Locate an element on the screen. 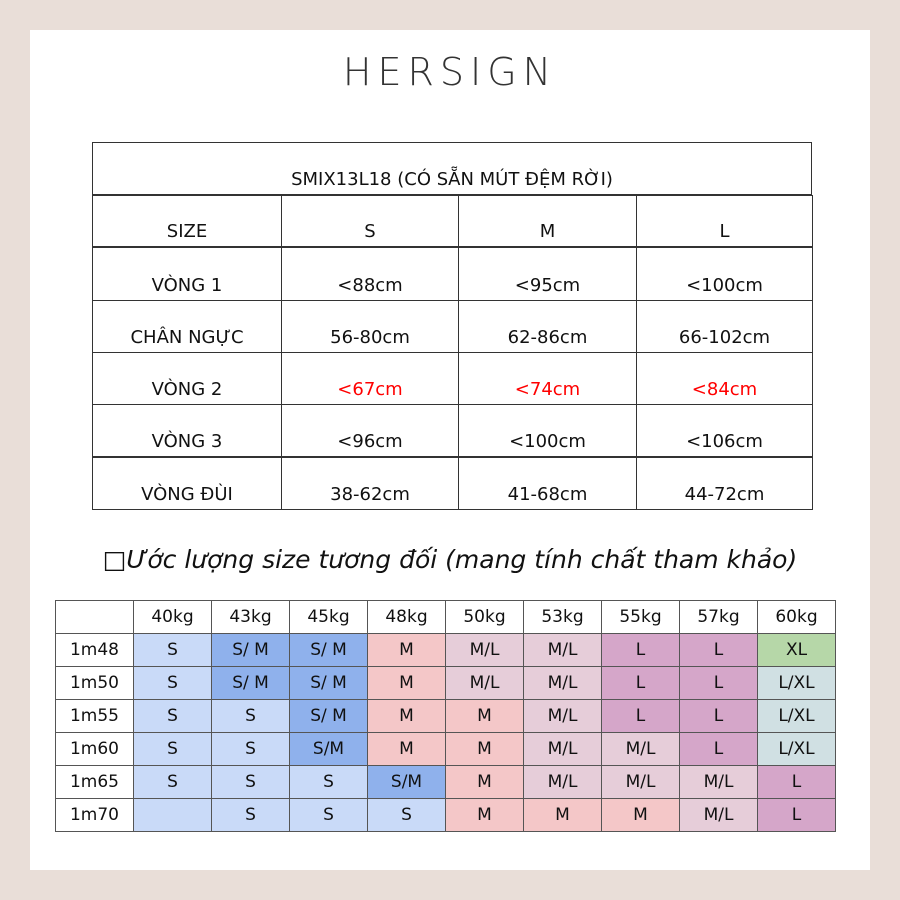 This screenshot has height=900, width=900. height-label: 1m50 is located at coordinates (94, 683).